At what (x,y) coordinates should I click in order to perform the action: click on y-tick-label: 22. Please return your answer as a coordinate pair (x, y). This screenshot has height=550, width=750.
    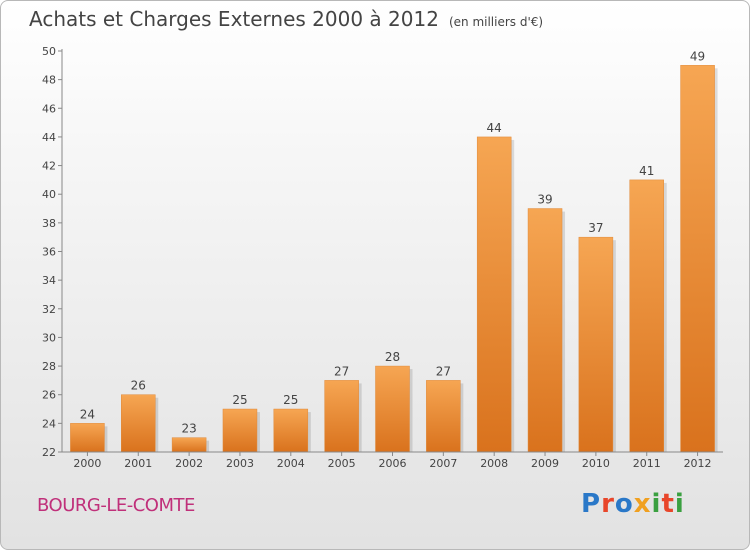
    Looking at the image, I should click on (49, 452).